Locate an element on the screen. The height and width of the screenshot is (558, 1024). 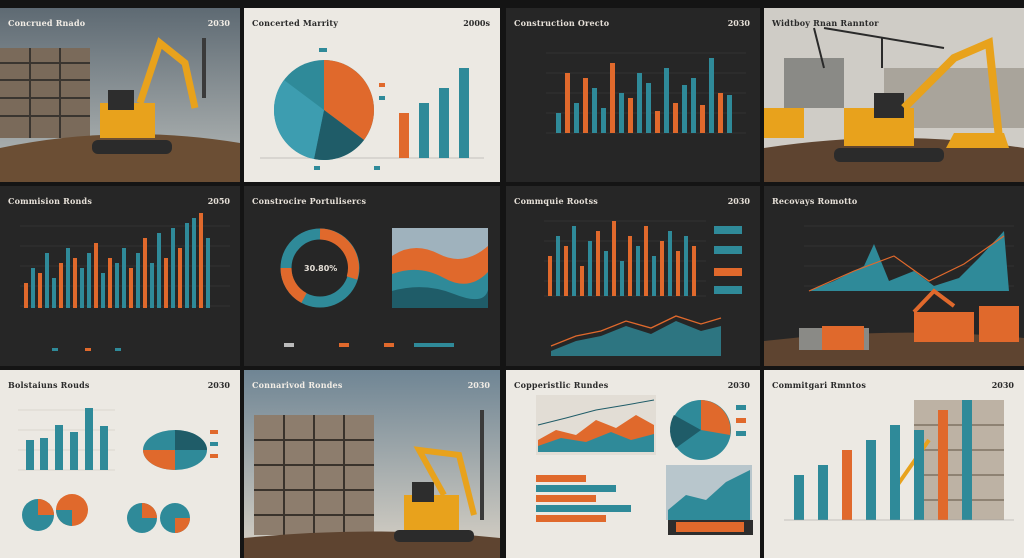
panel-title: Constrocire Portulisercs is located at coordinates (309, 201).